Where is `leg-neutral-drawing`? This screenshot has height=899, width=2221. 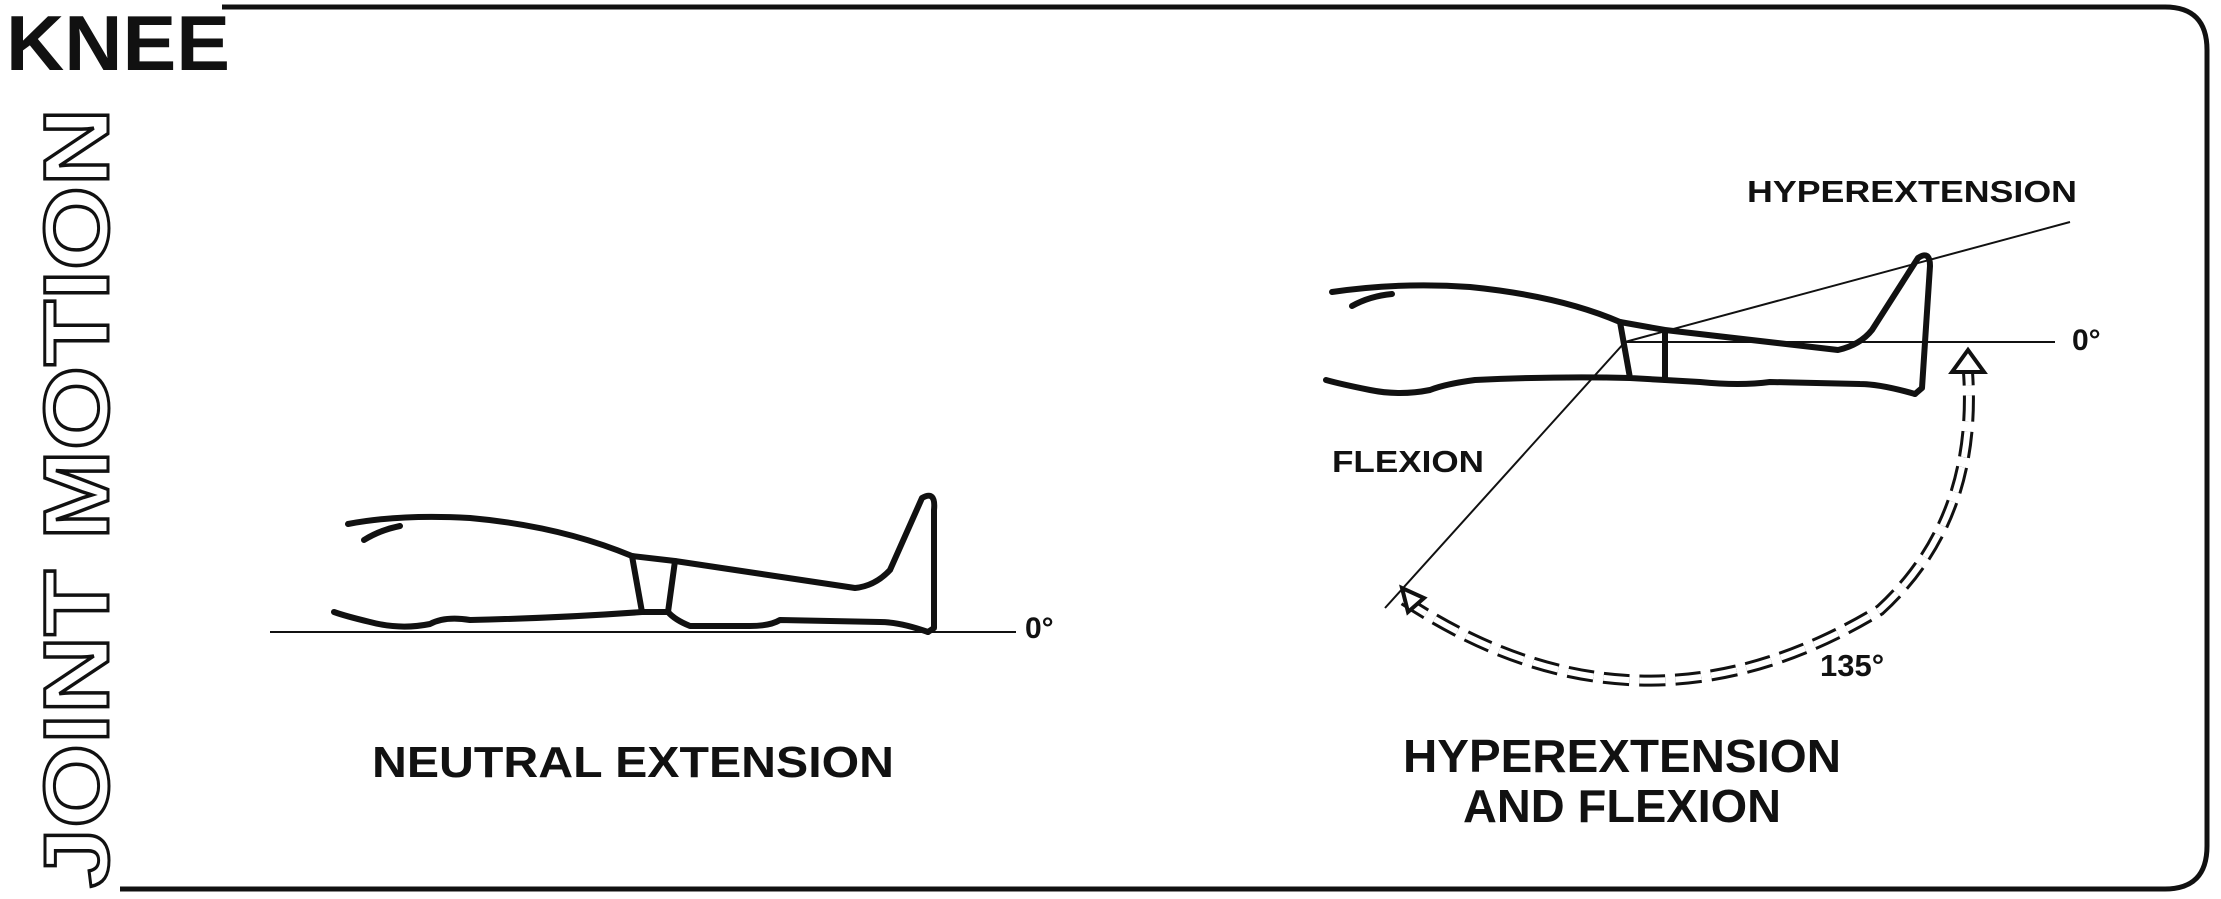
leg-neutral-drawing is located at coordinates (634, 563).